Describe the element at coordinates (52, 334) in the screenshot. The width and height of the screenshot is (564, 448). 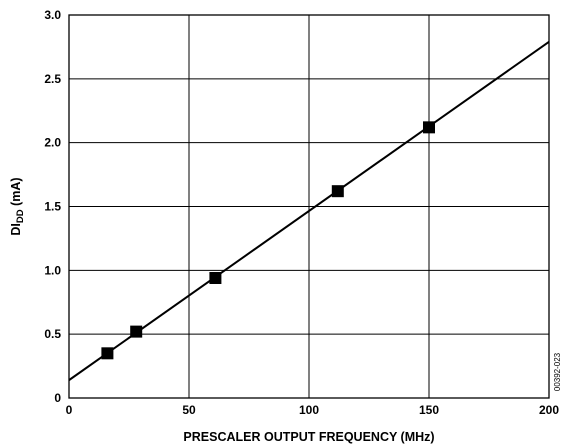
I see `y-tick-label: 0.5` at that location.